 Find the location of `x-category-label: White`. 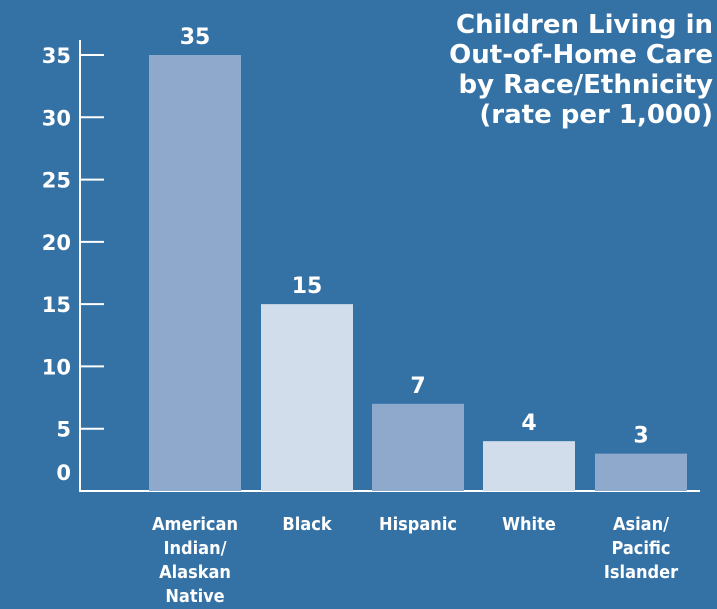

x-category-label: White is located at coordinates (529, 524).